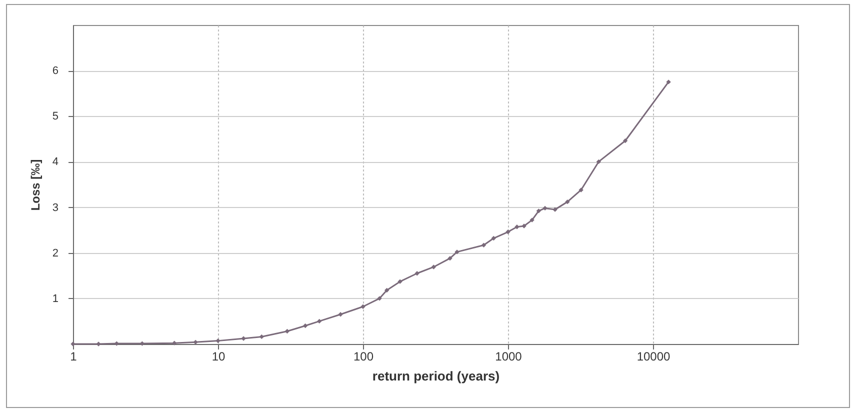 This screenshot has width=860, height=414. Describe the element at coordinates (219, 357) in the screenshot. I see `x-tick-label: 10` at that location.